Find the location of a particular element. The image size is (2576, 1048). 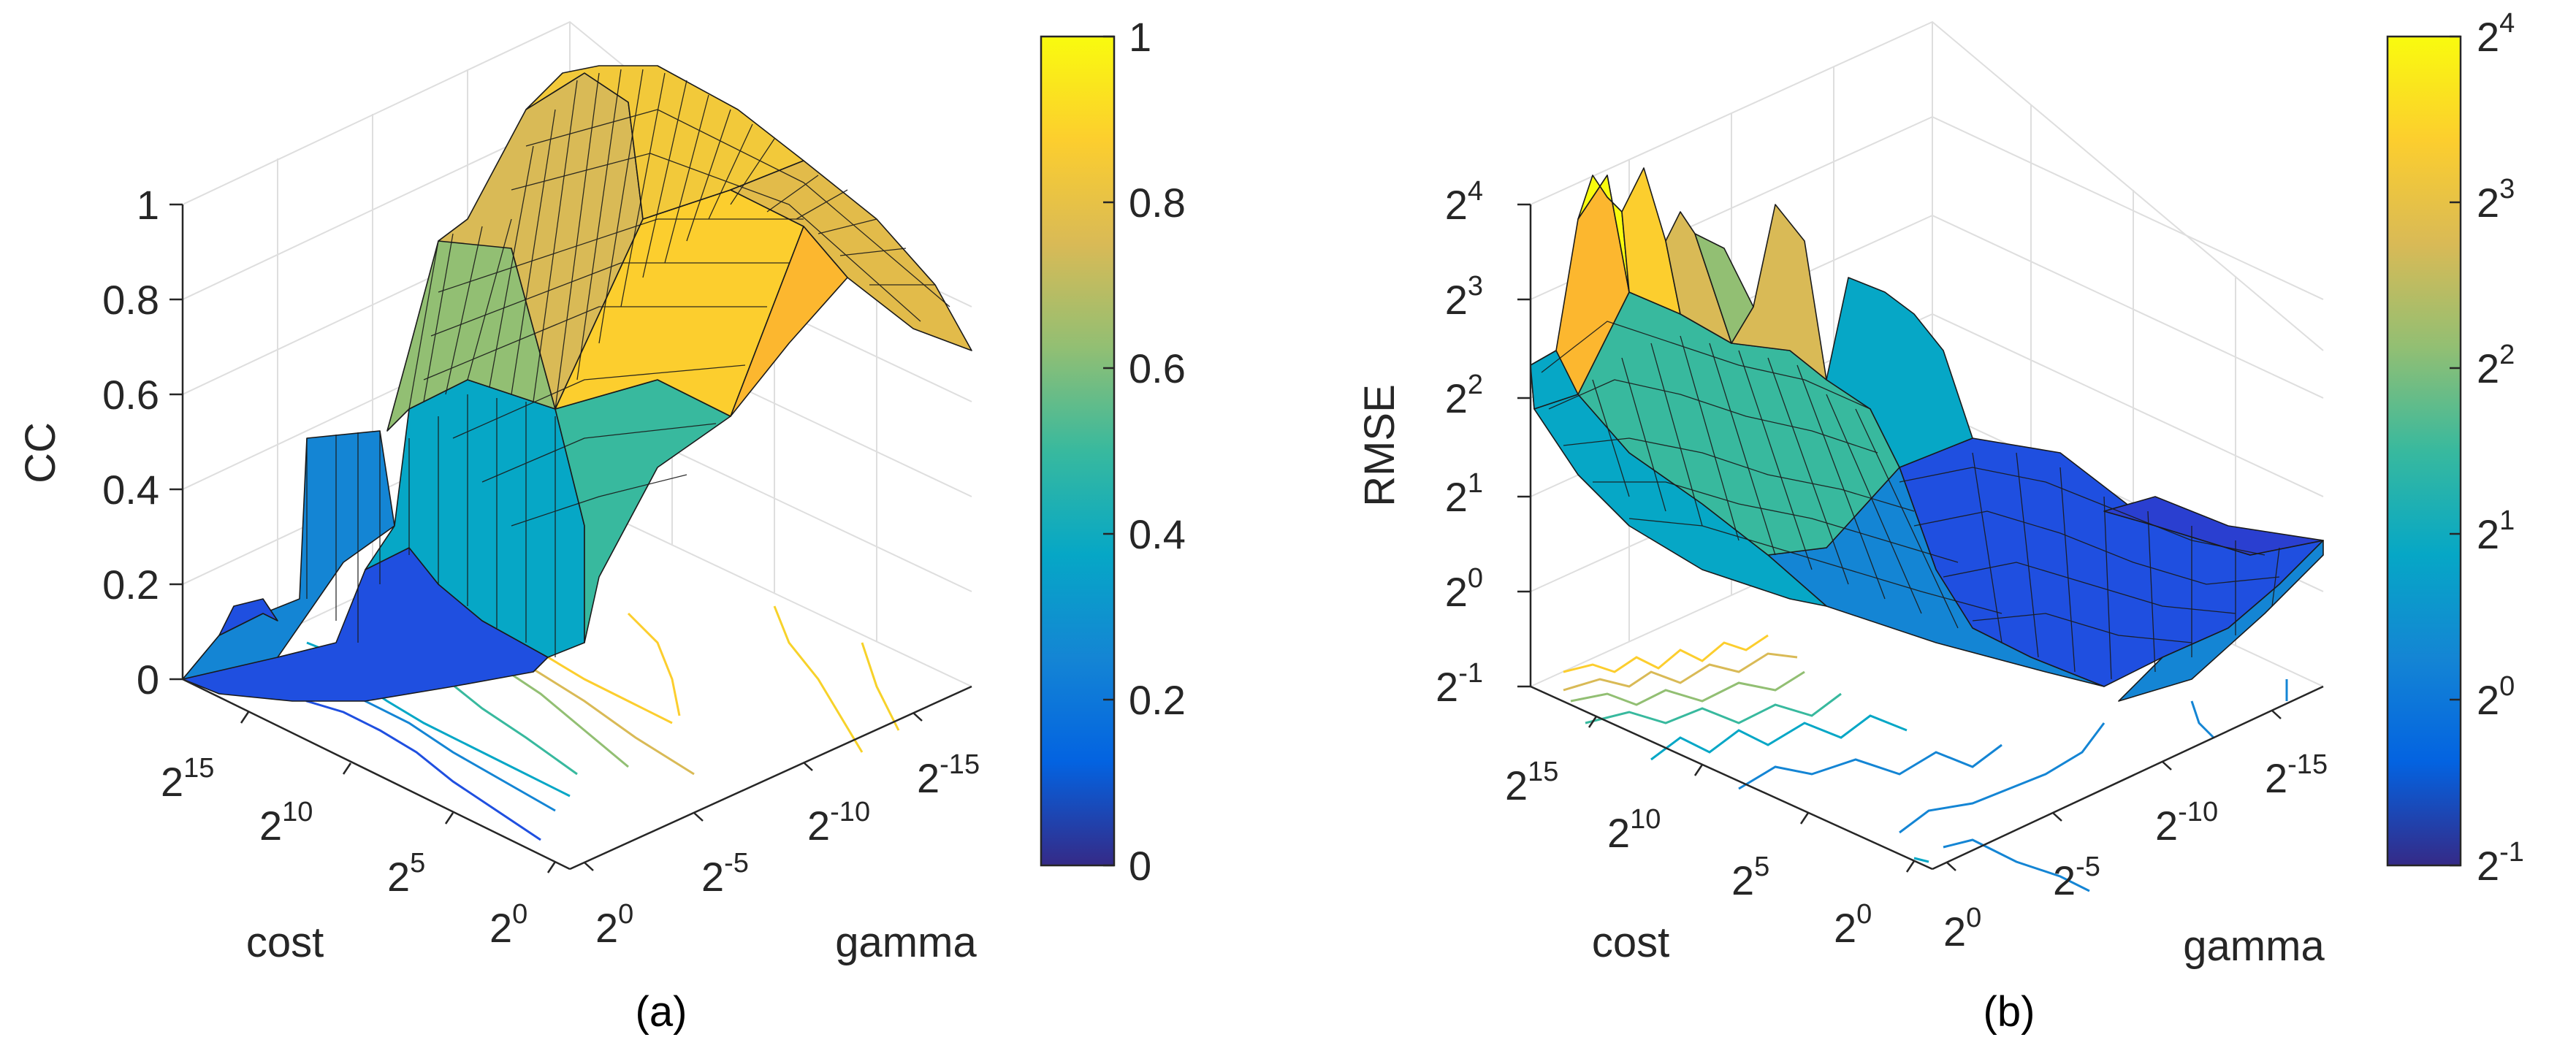

panel-a-gamma-tick-1: 2-5 is located at coordinates (725, 874).